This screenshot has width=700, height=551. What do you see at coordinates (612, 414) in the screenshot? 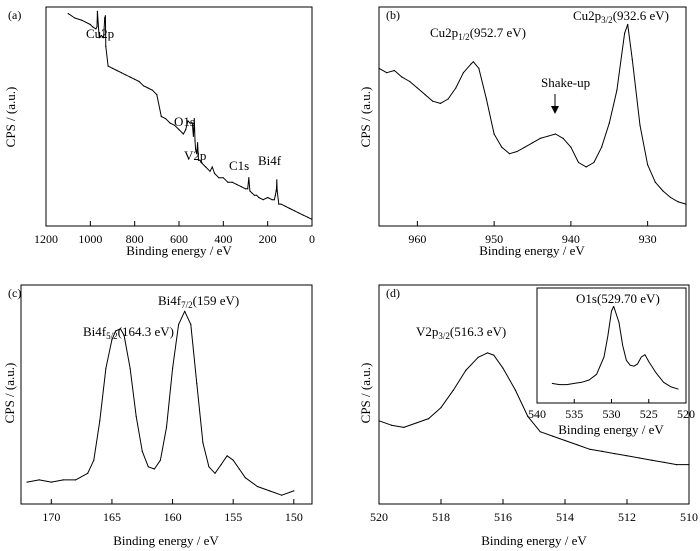
I see `inset-x-tick-label: 530` at bounding box center [612, 414].